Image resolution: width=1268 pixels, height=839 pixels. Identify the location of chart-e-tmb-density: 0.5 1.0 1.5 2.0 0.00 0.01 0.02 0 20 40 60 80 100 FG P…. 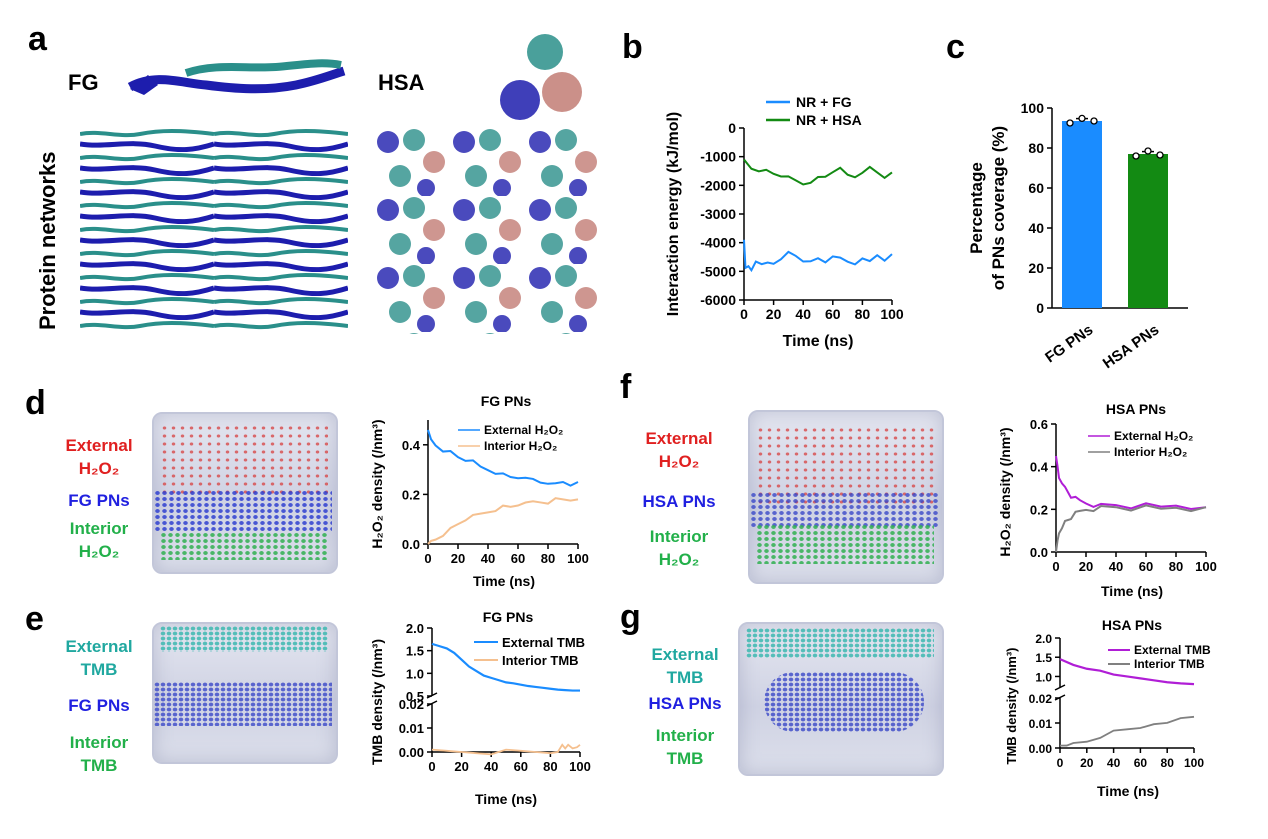
(480, 708).